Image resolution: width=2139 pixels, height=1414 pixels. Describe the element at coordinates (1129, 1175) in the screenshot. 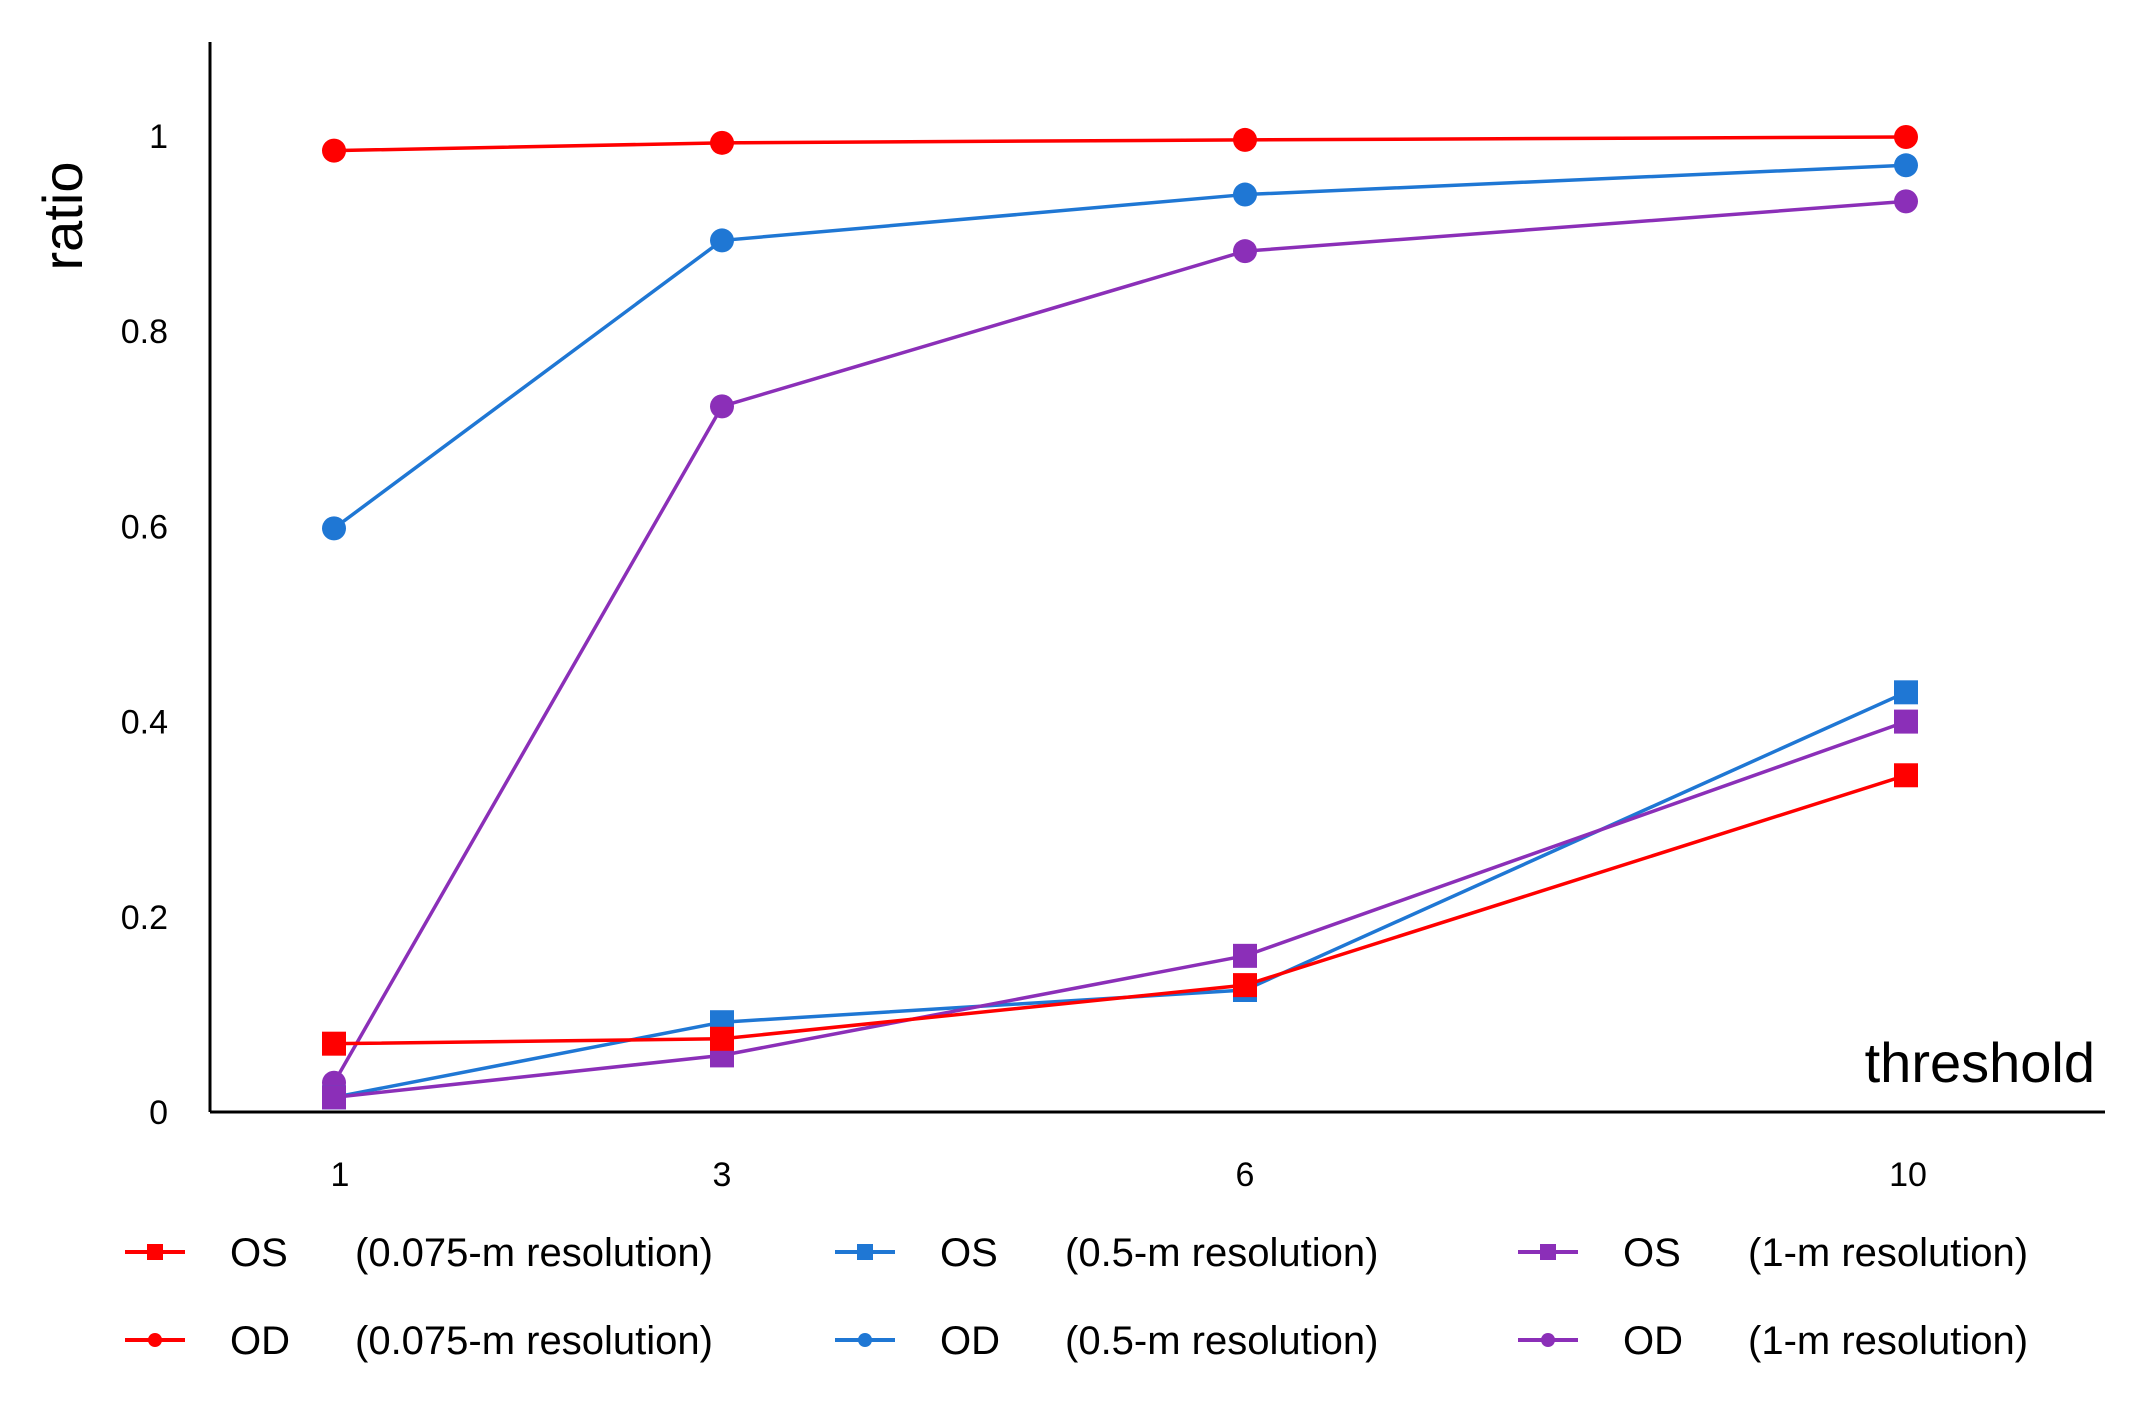

I see `x-tick-labels: 1 3 6 10` at that location.